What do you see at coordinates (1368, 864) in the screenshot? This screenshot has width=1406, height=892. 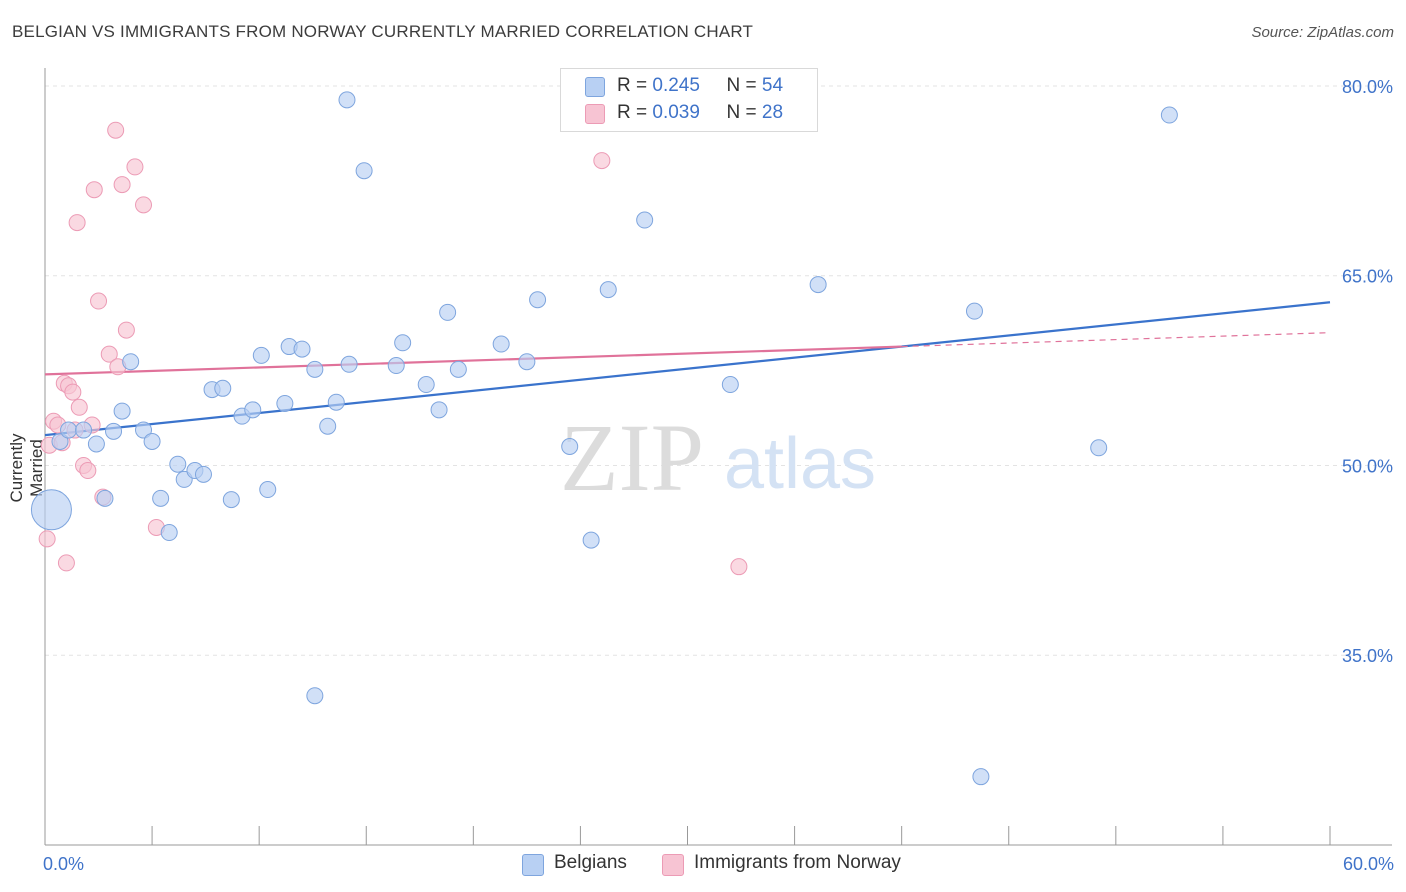 I see `x-tick-label: 60.0%` at bounding box center [1368, 864].